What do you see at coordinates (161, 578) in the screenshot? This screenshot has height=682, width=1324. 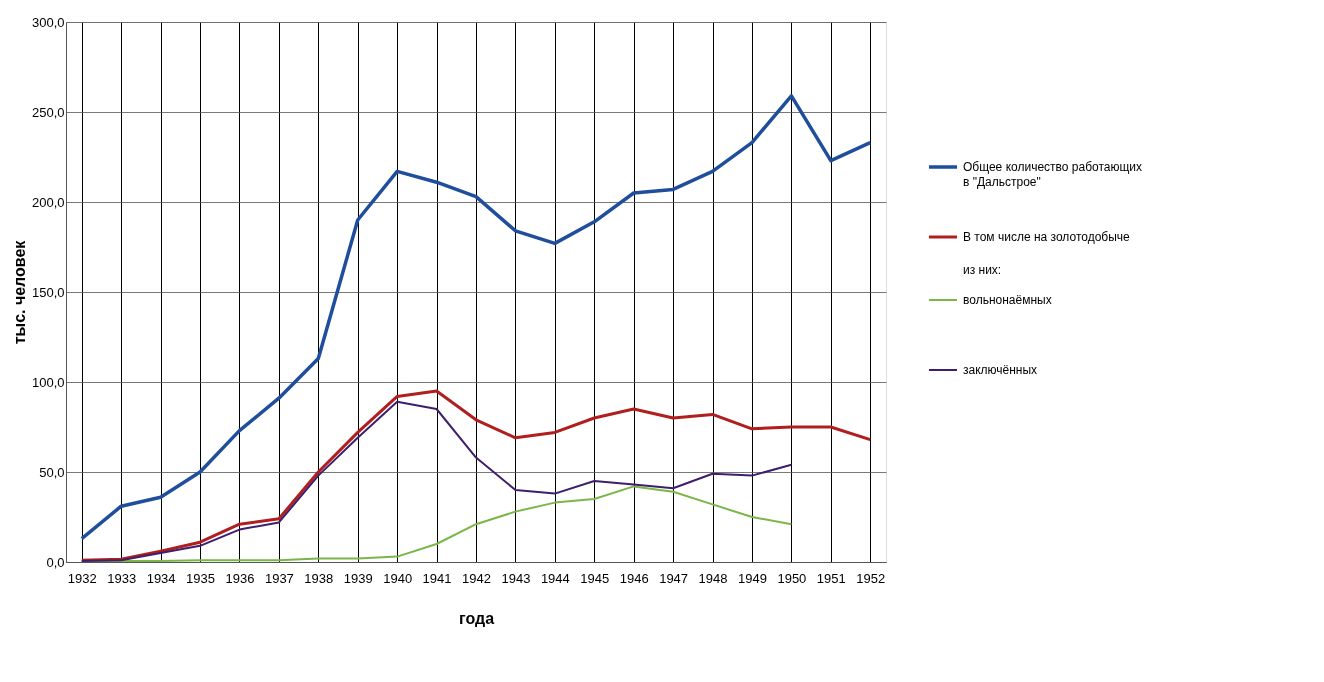 I see `x-tick-label: 1934` at bounding box center [161, 578].